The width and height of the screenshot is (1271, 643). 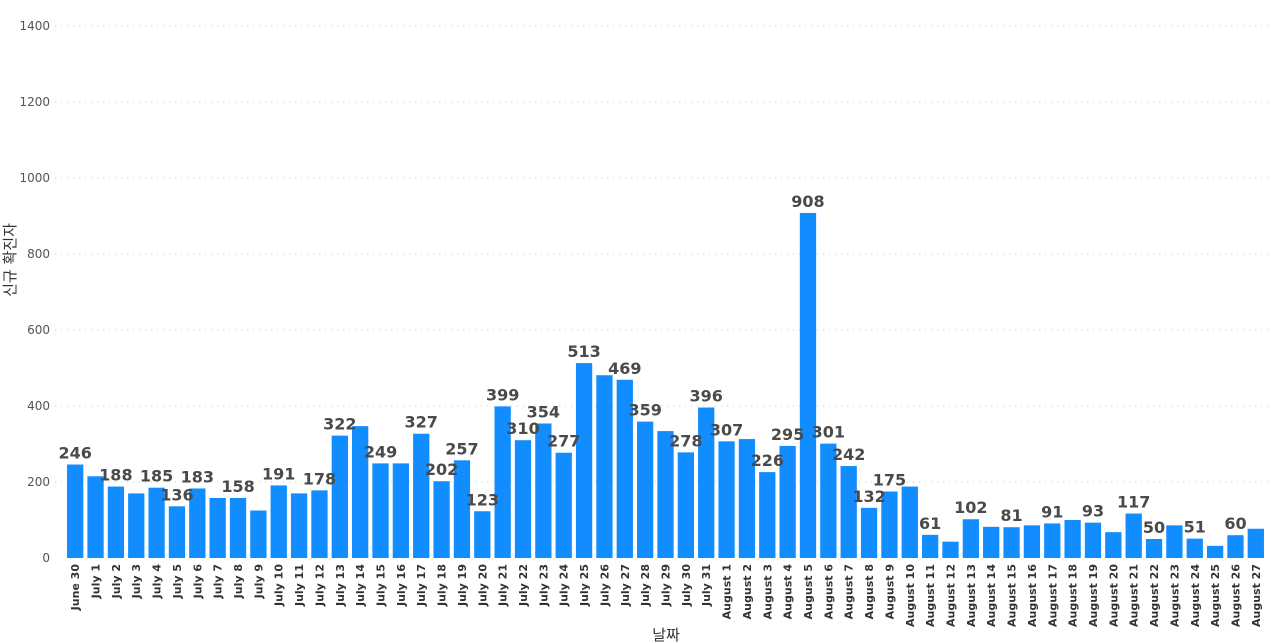 What do you see at coordinates (380, 451) in the screenshot?
I see `data-label: 249` at bounding box center [380, 451].